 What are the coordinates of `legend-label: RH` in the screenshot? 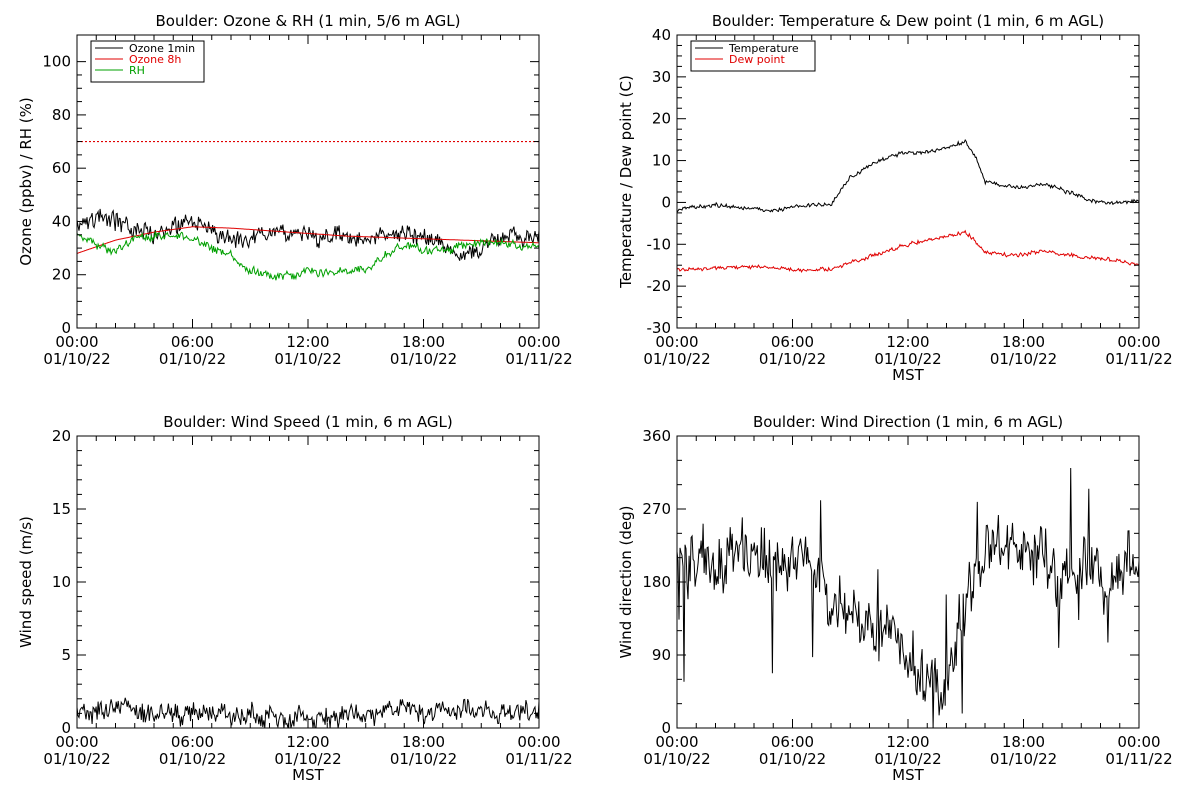 It's located at (137, 70).